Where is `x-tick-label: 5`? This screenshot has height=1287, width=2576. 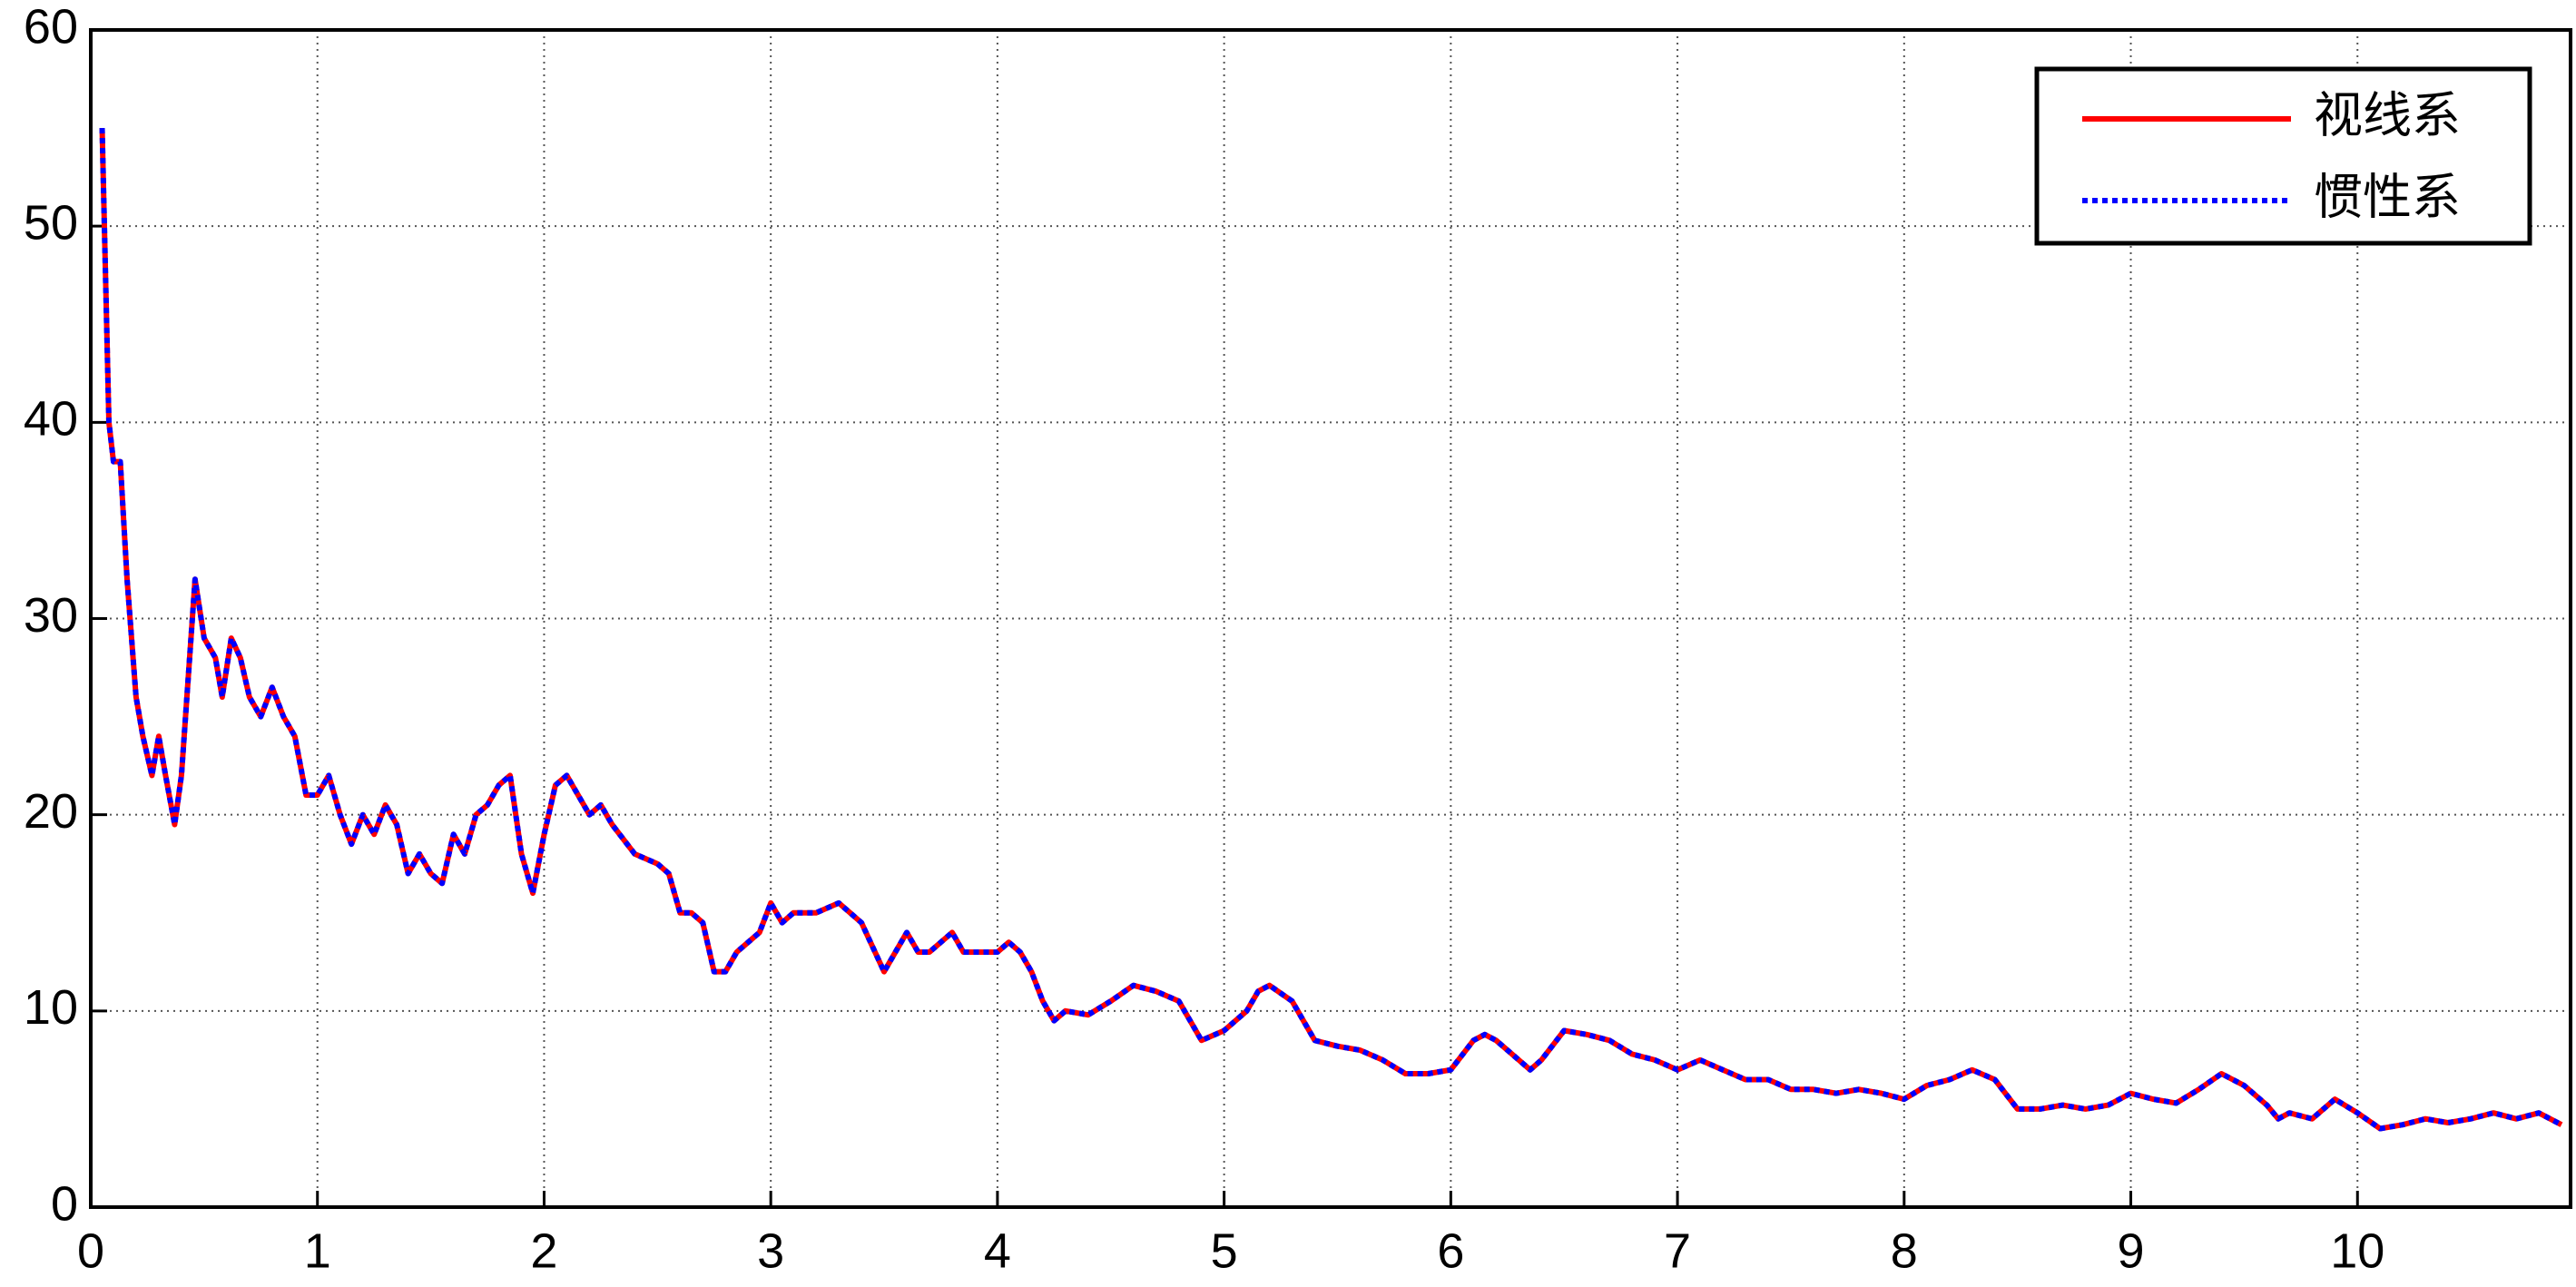
x-tick-label: 5 is located at coordinates (1224, 1250).